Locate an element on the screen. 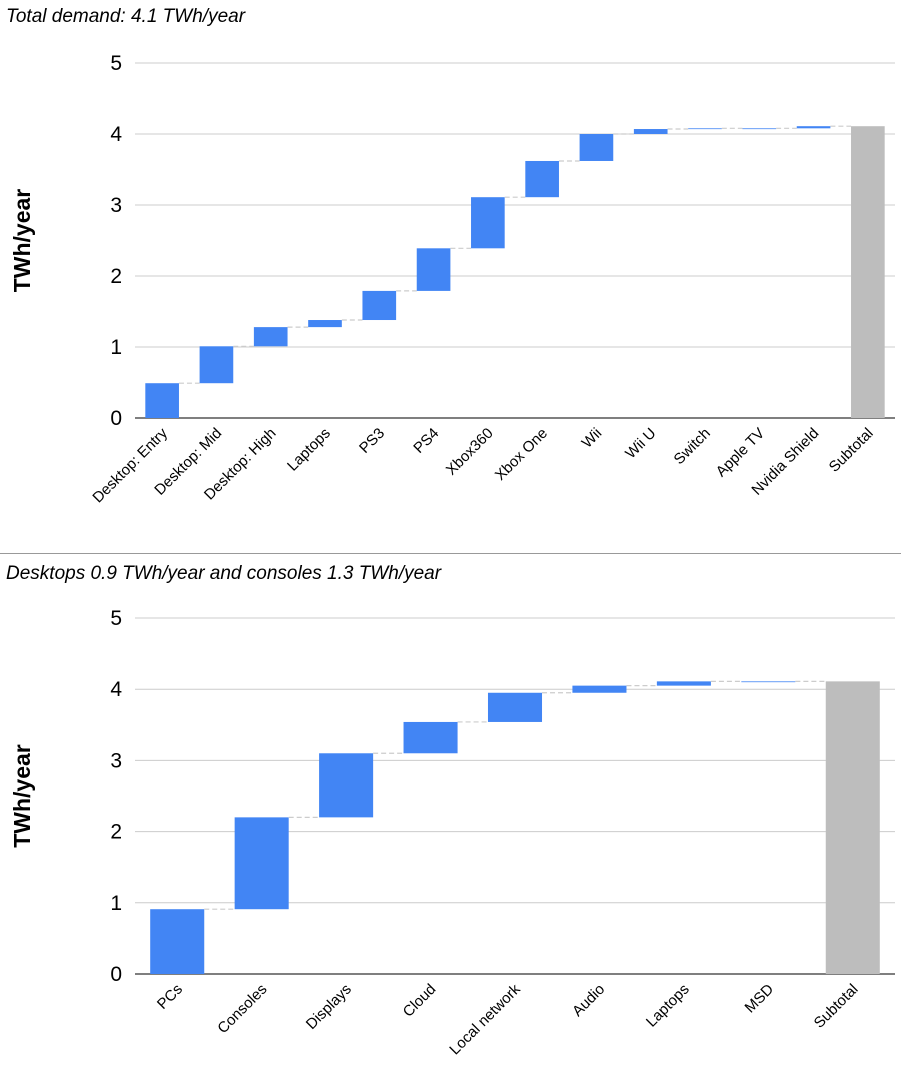 This screenshot has width=901, height=1087. bar-audio is located at coordinates (599, 689).